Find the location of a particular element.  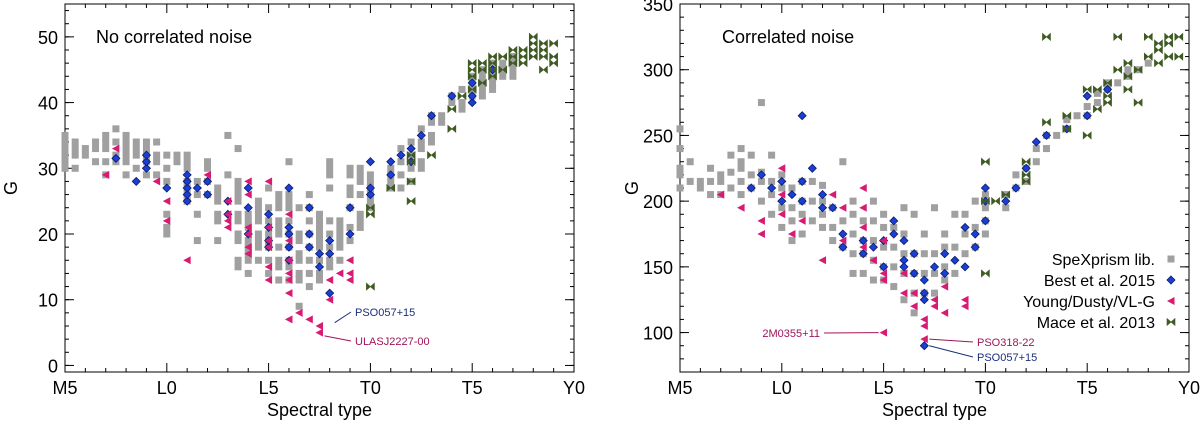

x-tick-label: M5 is located at coordinates (679, 388).